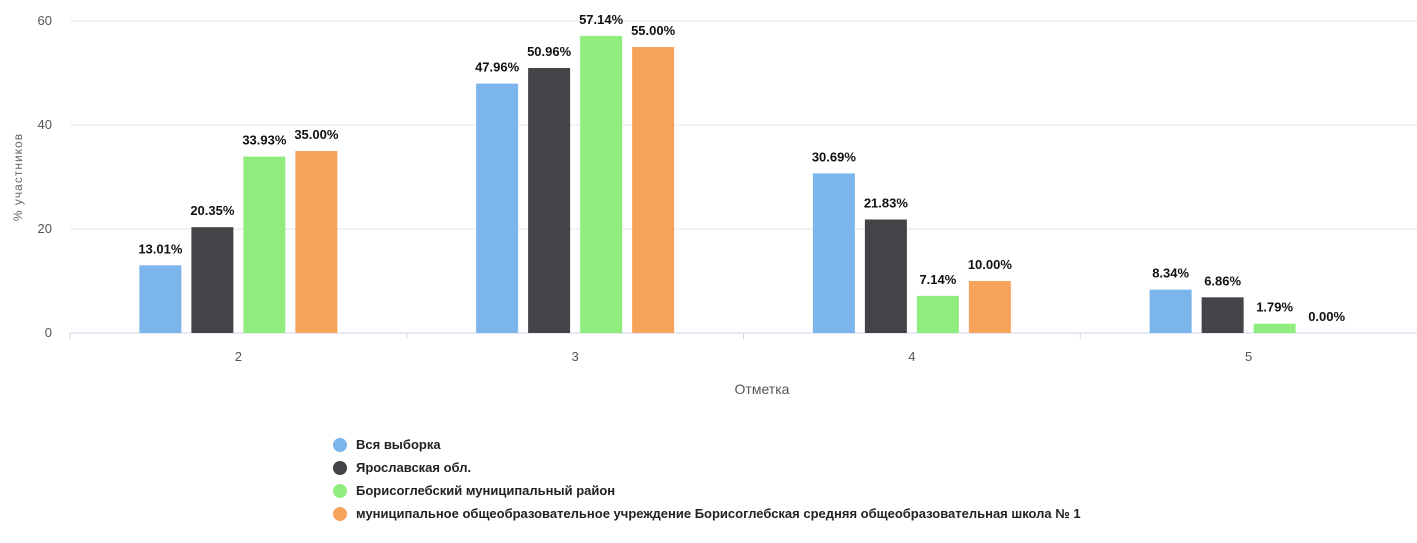 This screenshot has height=543, width=1417. Describe the element at coordinates (707, 467) in the screenshot. I see `legend-item: Ярославская обл.` at that location.